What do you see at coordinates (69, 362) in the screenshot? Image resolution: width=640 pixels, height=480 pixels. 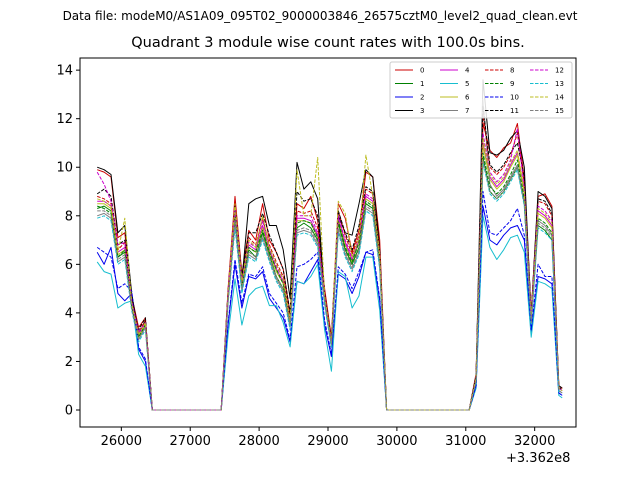 I see `y-tick-label: 2` at bounding box center [69, 362].